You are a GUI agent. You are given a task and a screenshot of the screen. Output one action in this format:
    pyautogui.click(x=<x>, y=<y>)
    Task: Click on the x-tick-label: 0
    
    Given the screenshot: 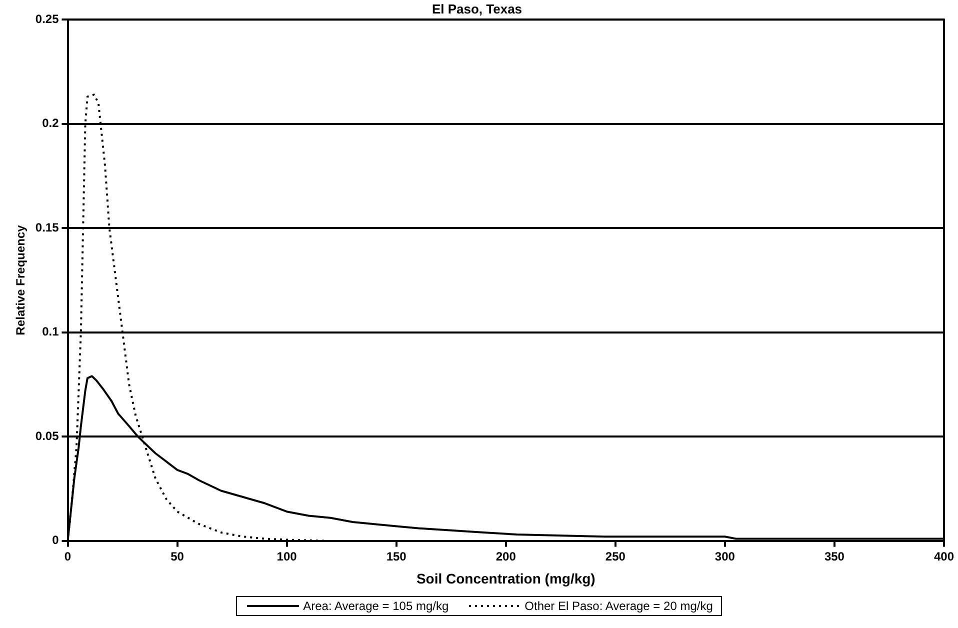 What is the action you would take?
    pyautogui.click(x=68, y=556)
    